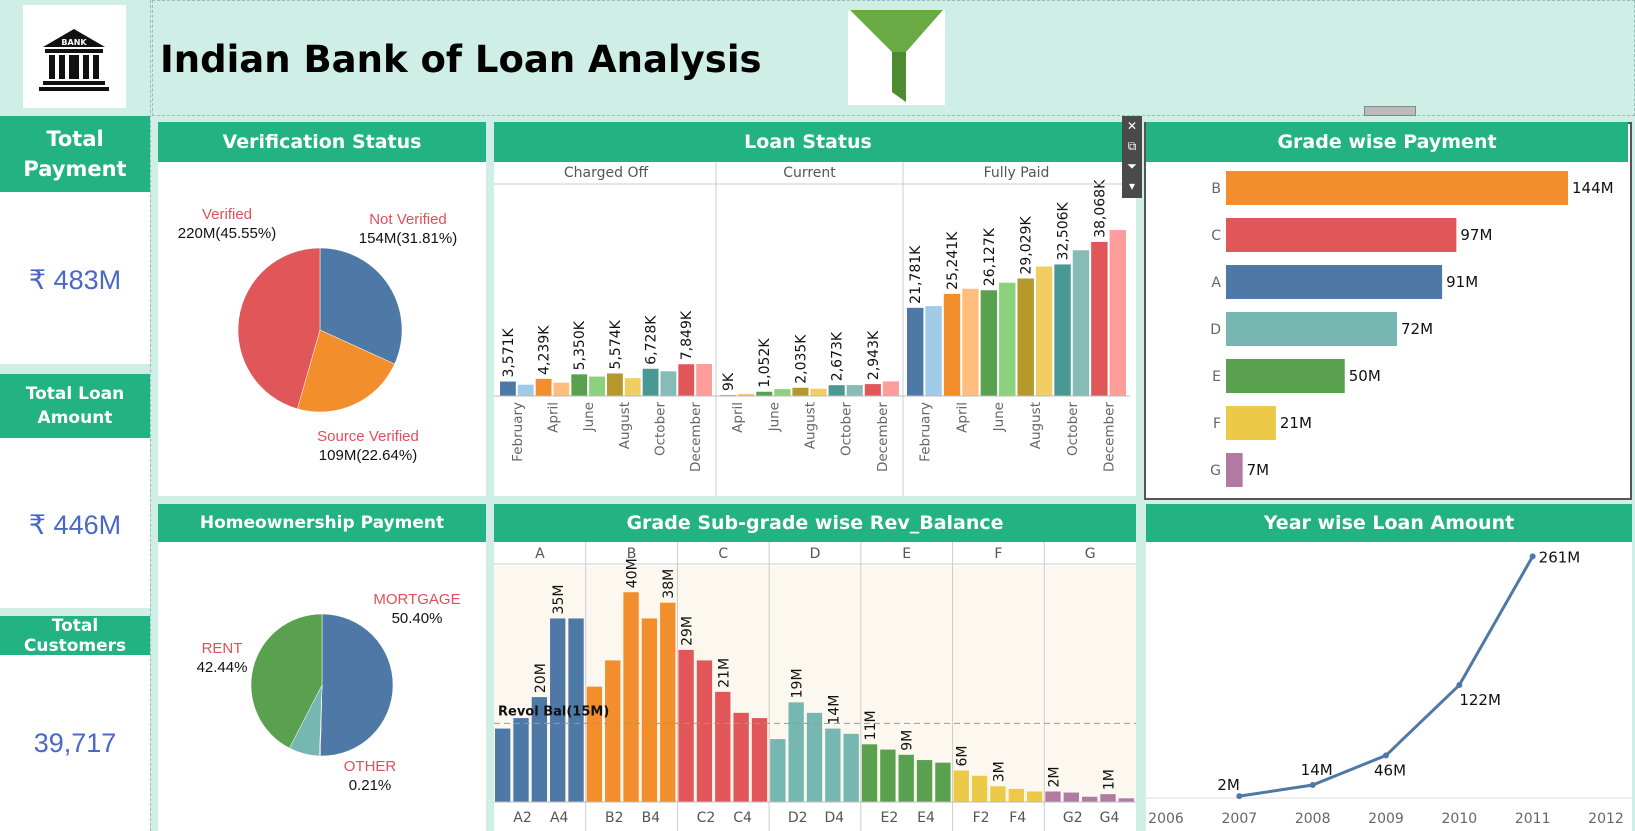 The height and width of the screenshot is (831, 1635). What do you see at coordinates (417, 618) in the screenshot?
I see `mortgage-value: 50.40%` at bounding box center [417, 618].